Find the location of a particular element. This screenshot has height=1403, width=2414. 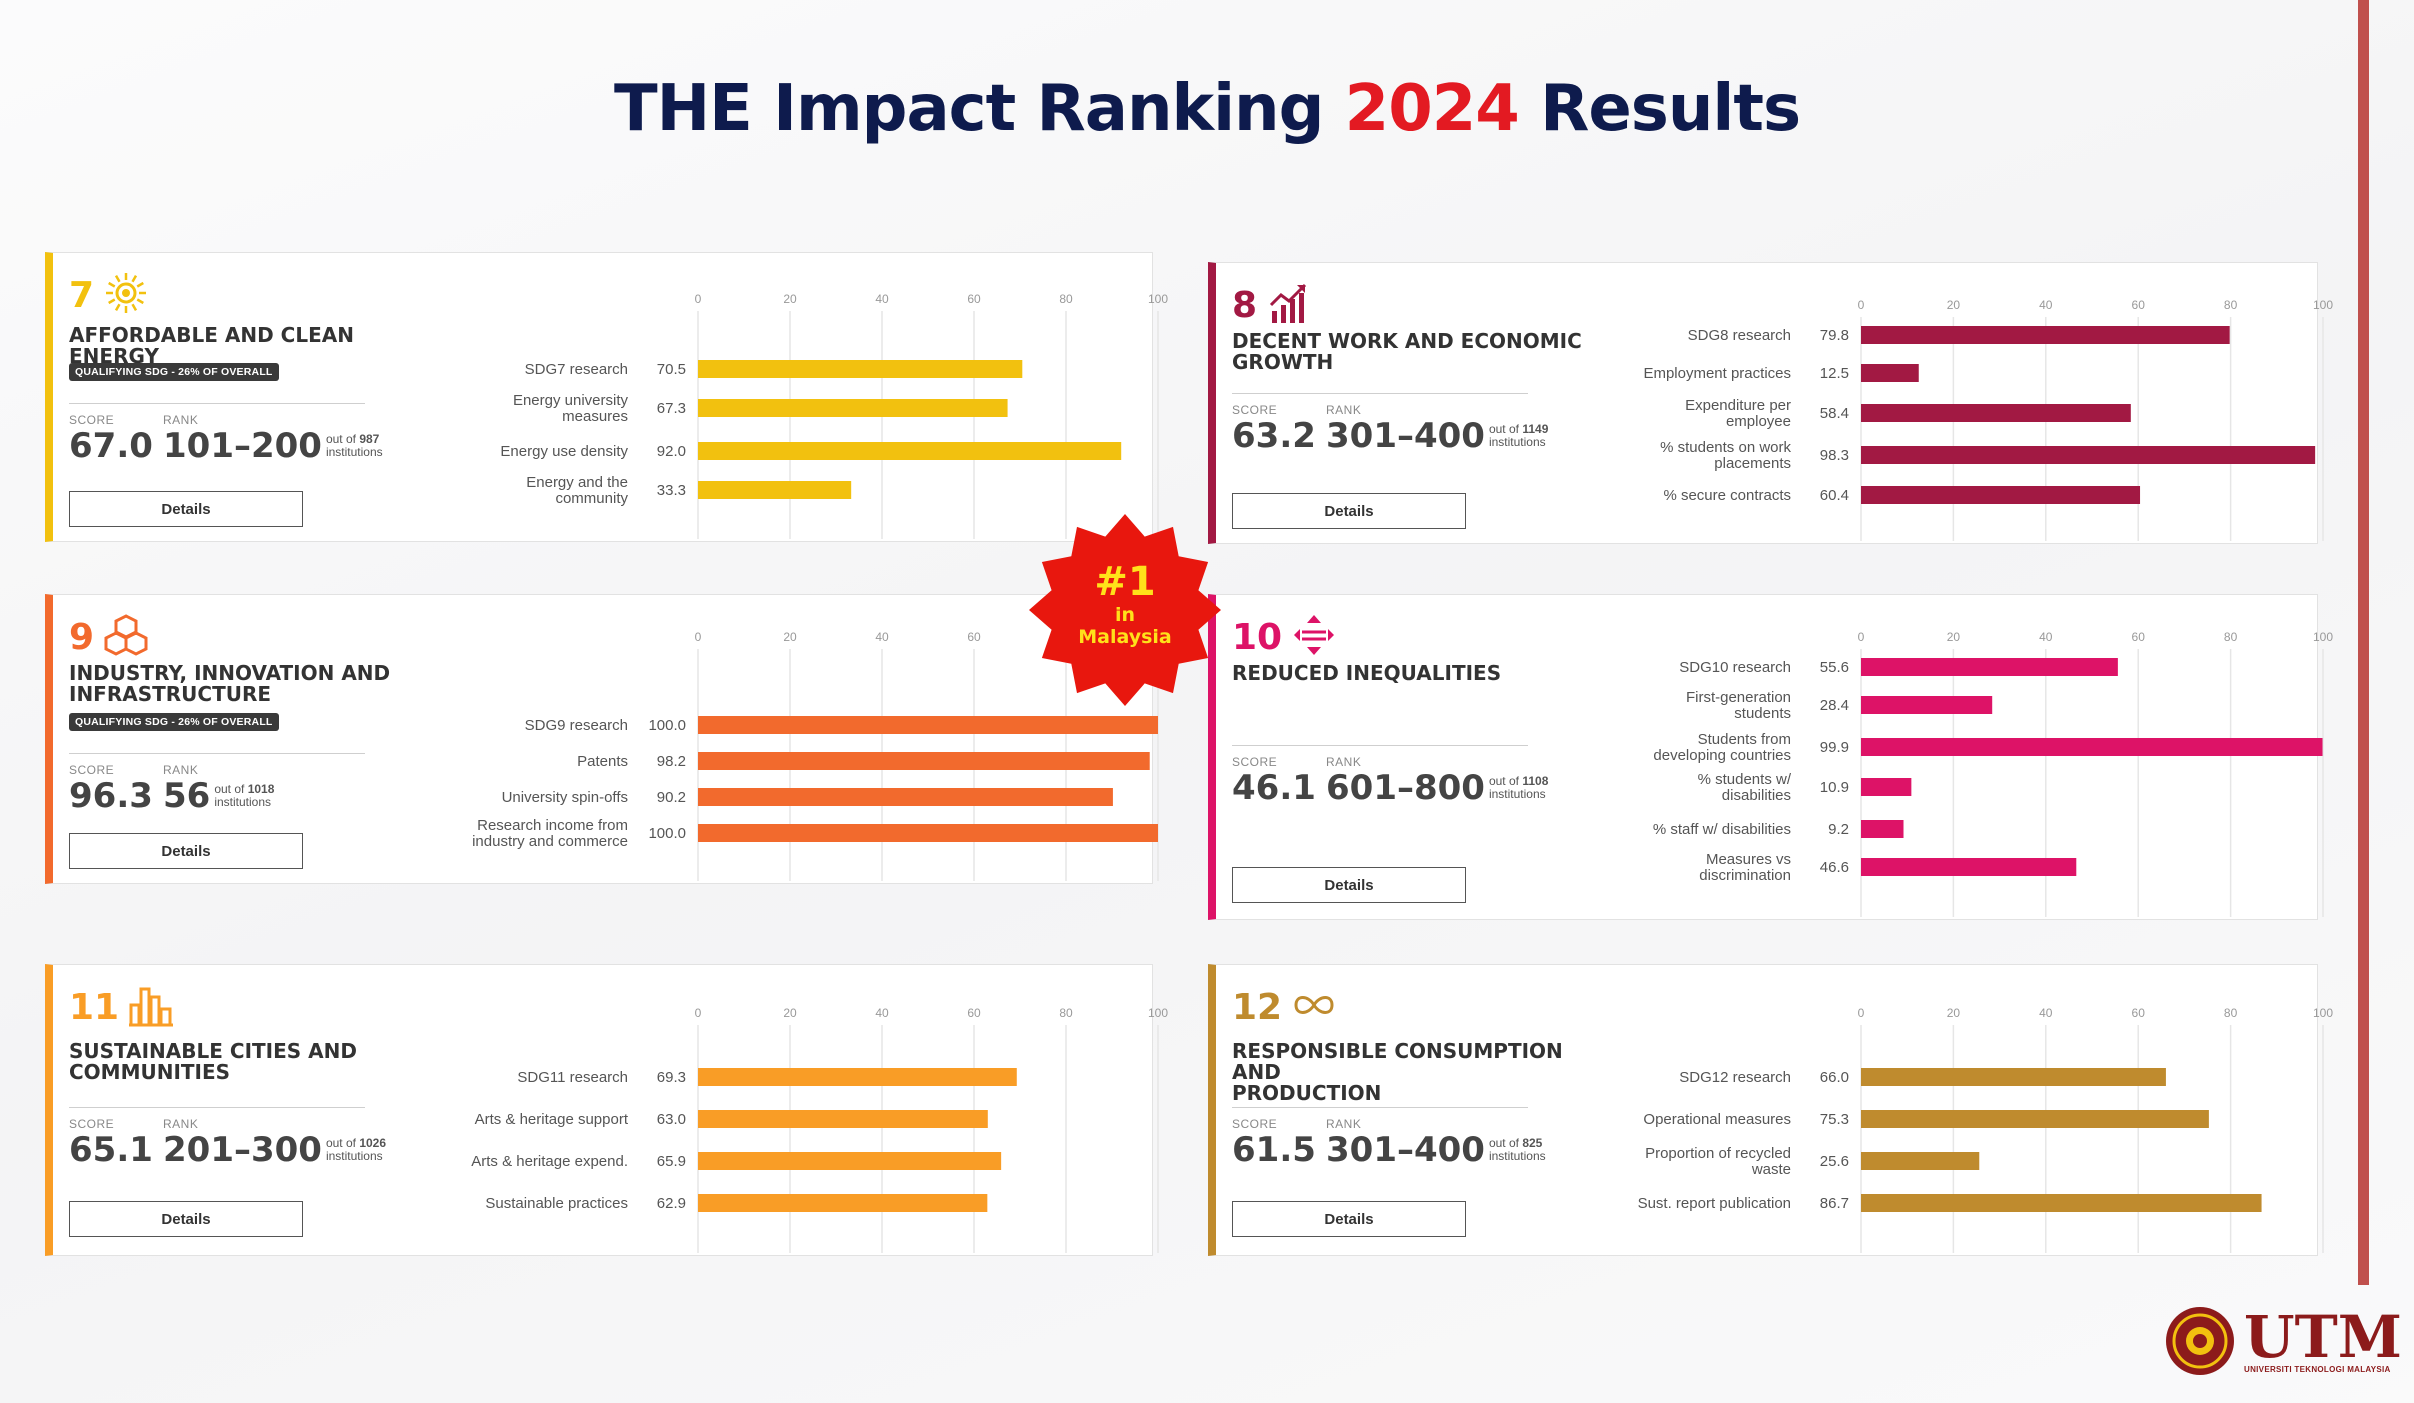

sdg-header: 9 is located at coordinates (108, 637).